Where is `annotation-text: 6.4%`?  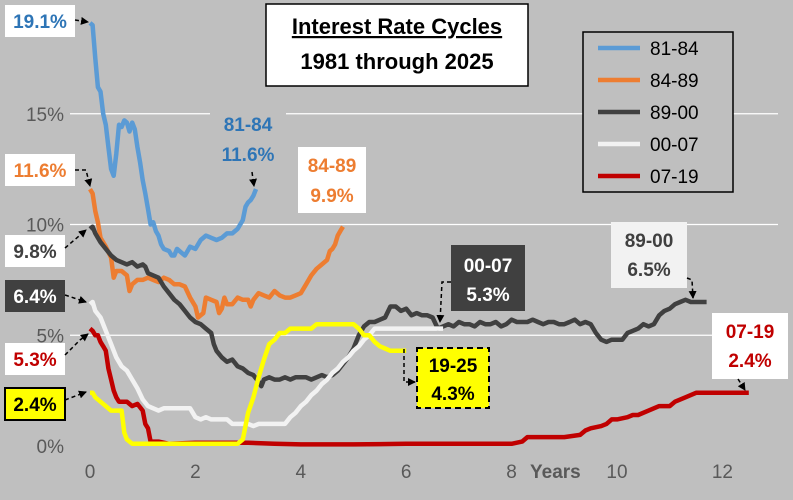 annotation-text: 6.4% is located at coordinates (34, 297).